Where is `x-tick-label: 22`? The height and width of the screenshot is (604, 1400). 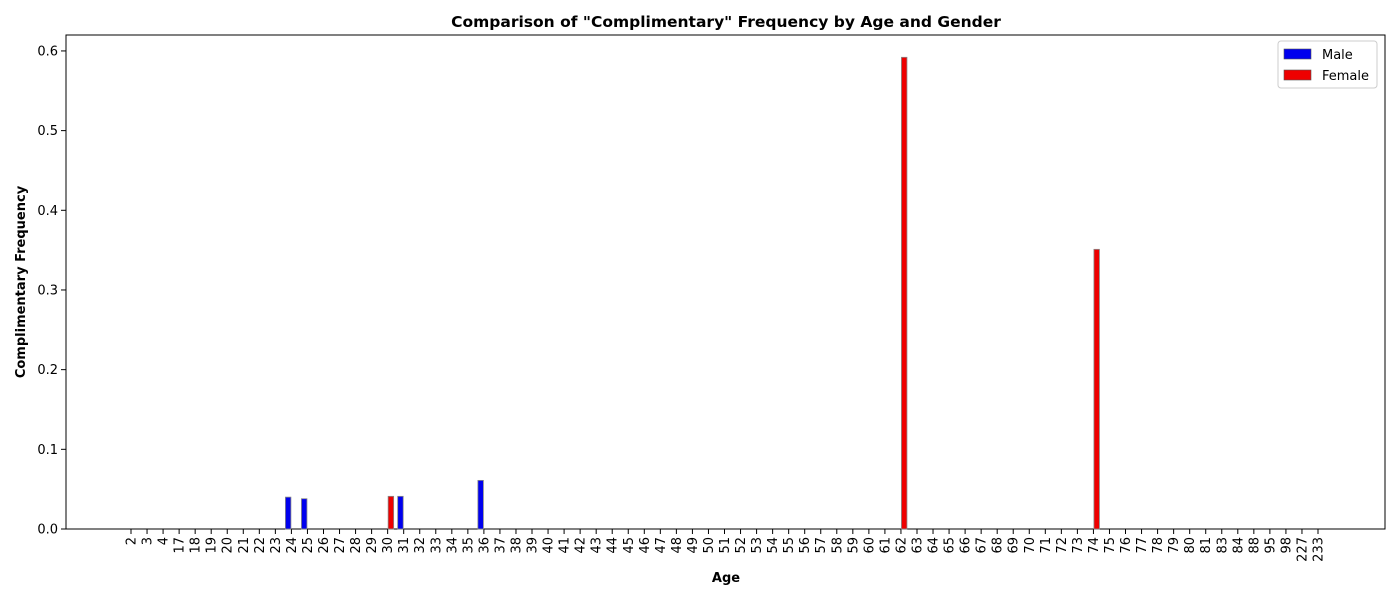 x-tick-label: 22 is located at coordinates (260, 545).